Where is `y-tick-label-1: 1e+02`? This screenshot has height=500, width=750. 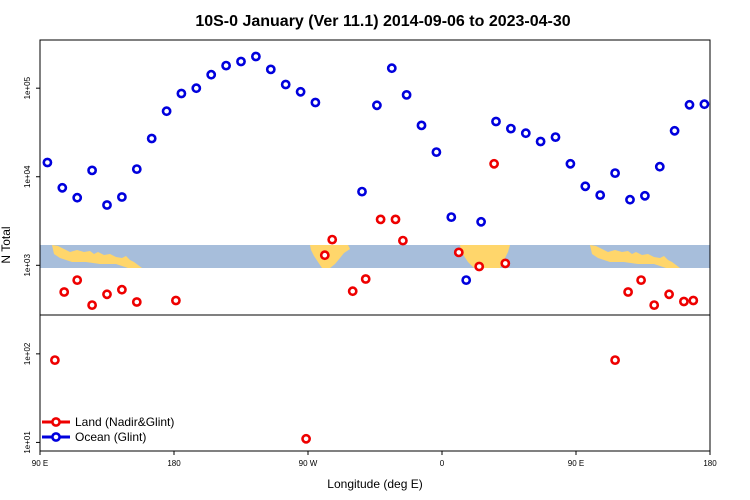
y-tick-label-1: 1e+02 is located at coordinates (27, 353).